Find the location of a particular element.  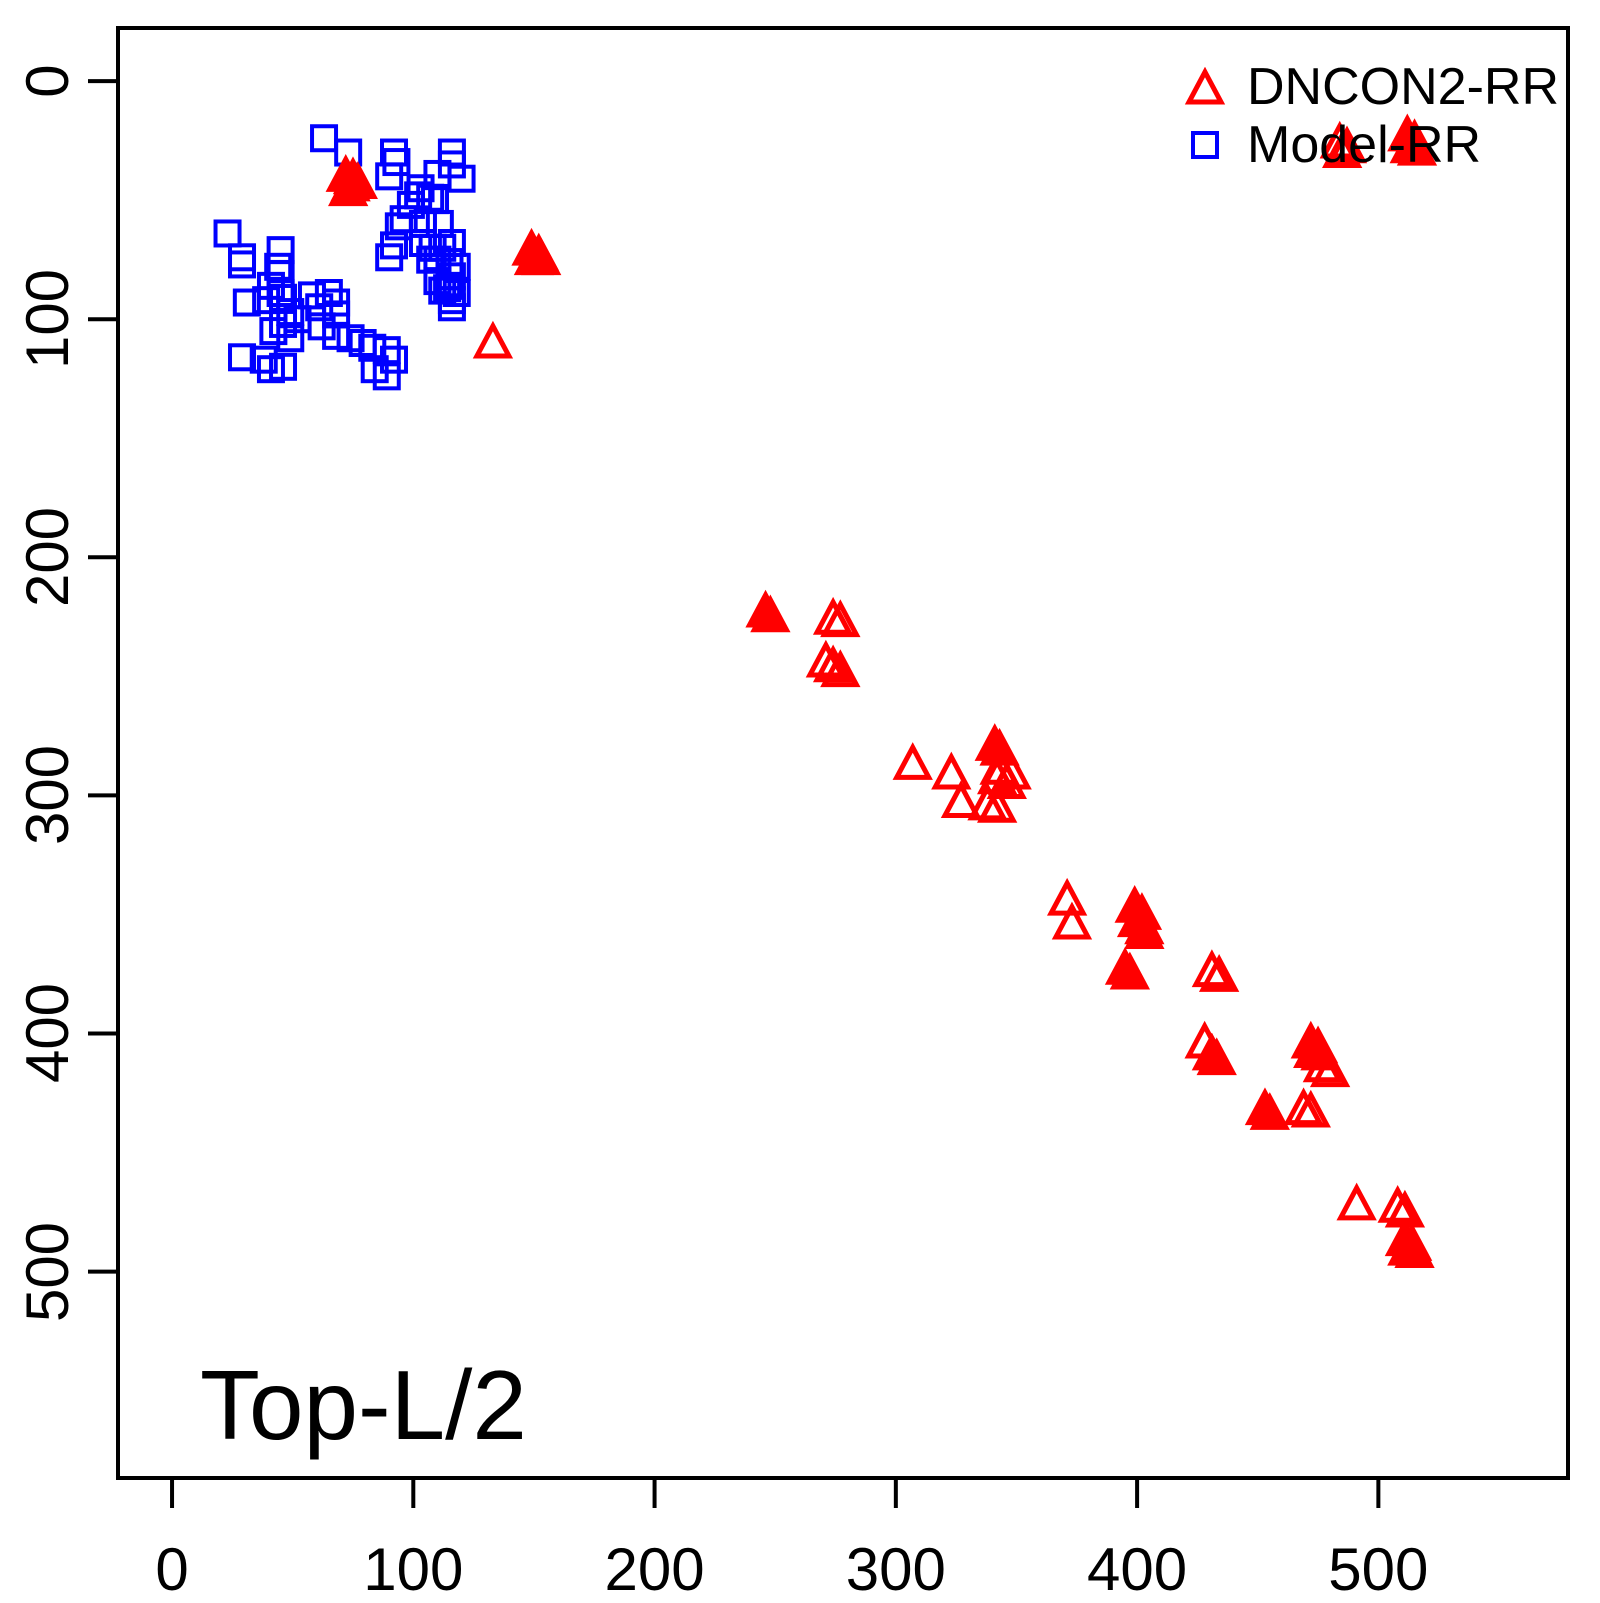

legend-label-model: Model-RR is located at coordinates (1364, 145).